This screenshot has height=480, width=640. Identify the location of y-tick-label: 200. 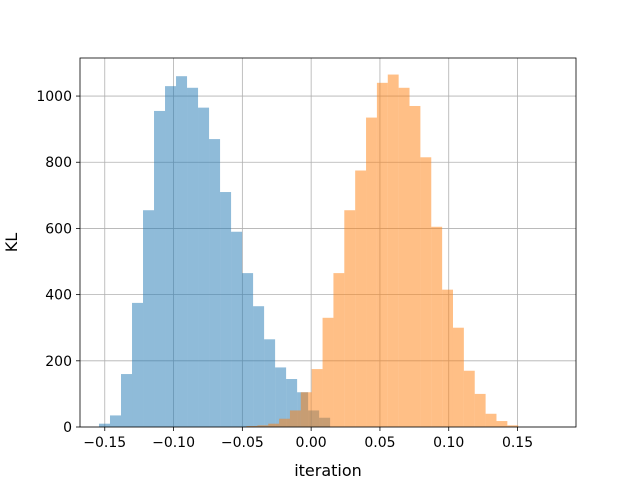
(58, 362).